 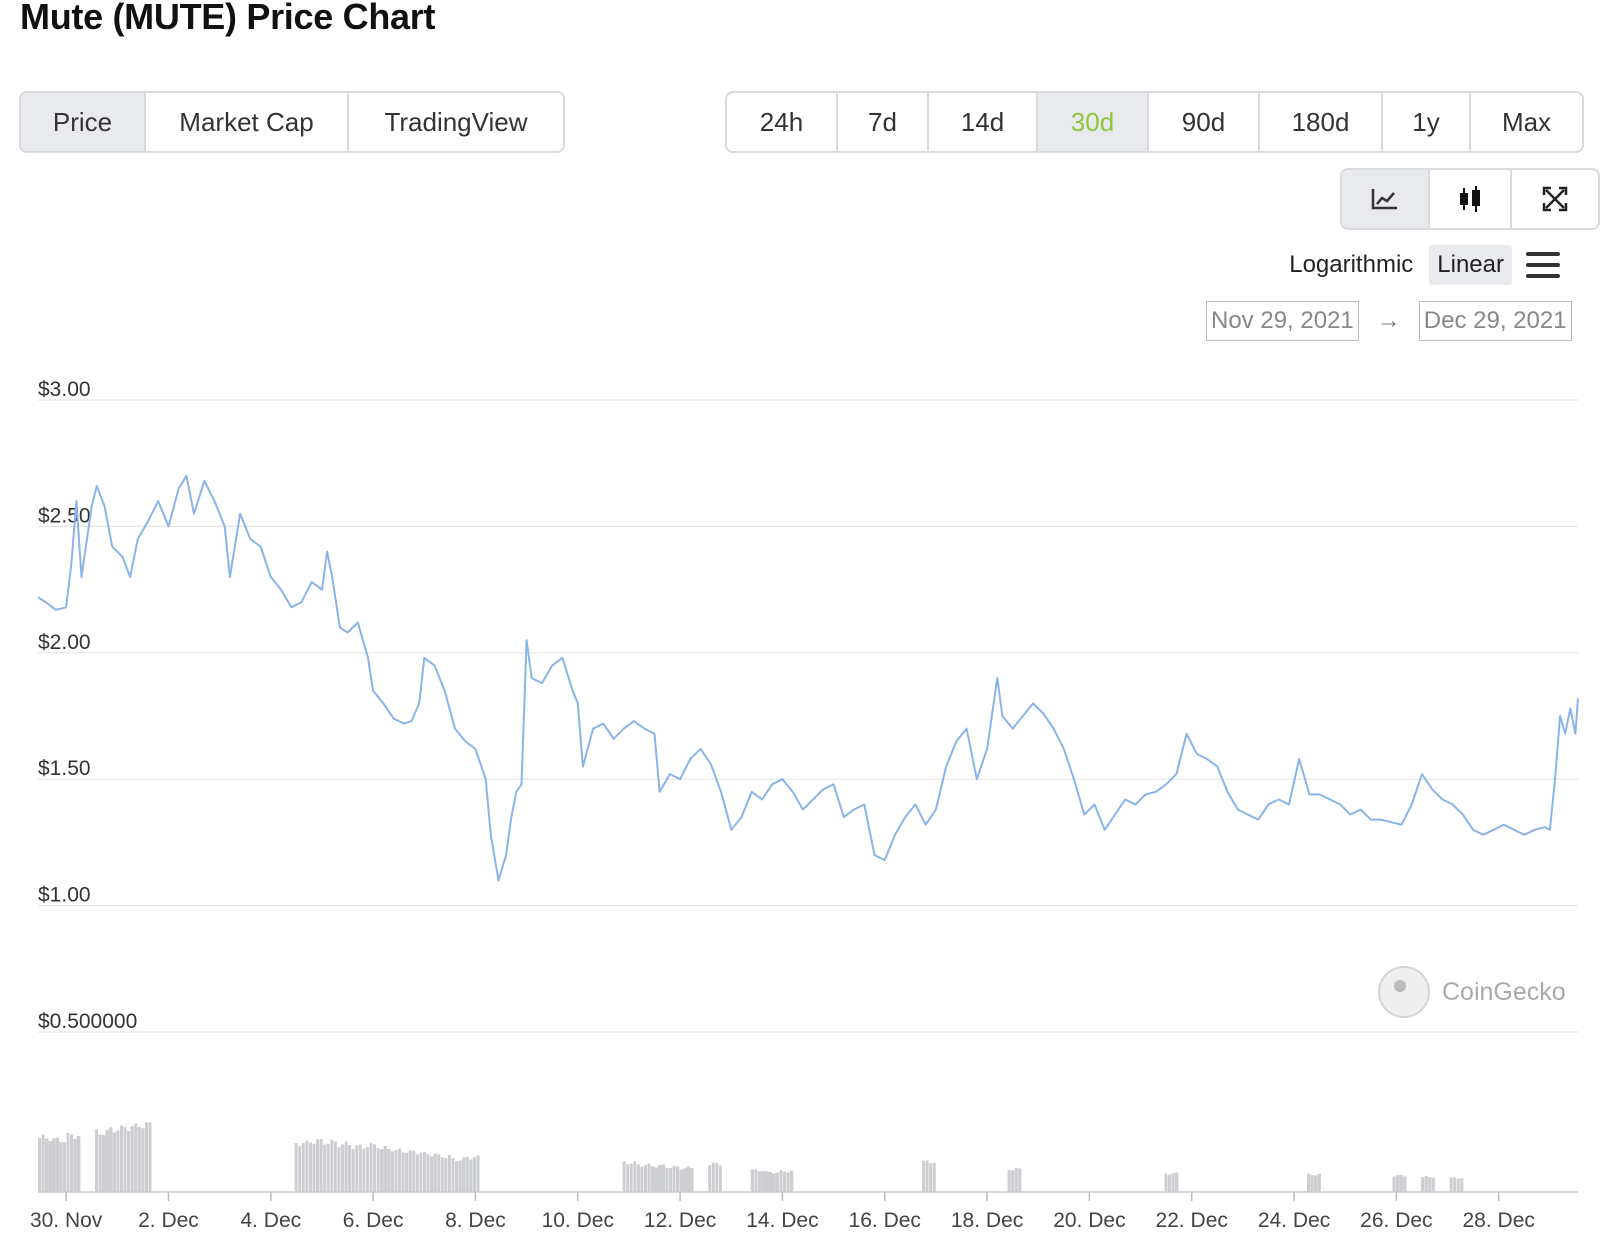 I want to click on tab-market-cap: Market Cap, so click(x=247, y=122).